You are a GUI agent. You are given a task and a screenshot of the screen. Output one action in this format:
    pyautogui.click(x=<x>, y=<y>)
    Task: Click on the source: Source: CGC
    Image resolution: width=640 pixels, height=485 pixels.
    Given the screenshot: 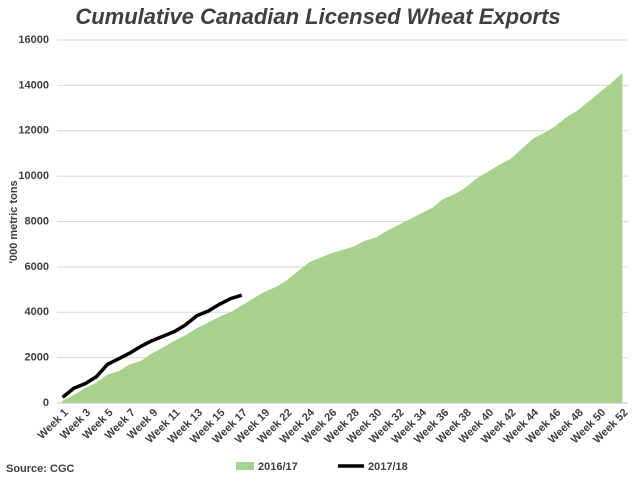 What is the action you would take?
    pyautogui.click(x=40, y=469)
    